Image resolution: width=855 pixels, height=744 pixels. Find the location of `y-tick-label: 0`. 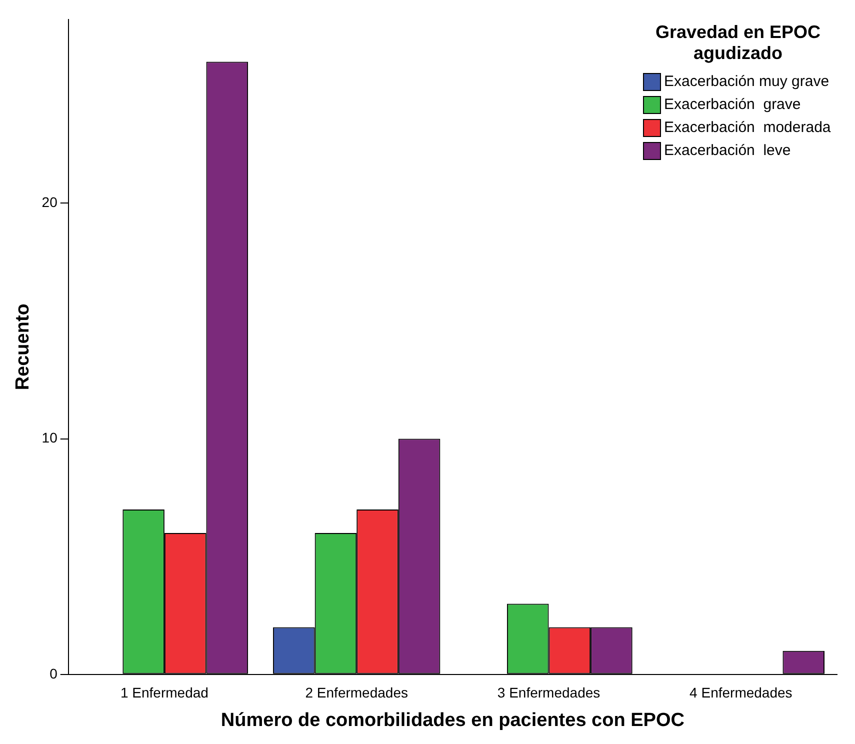

y-tick-label: 0 is located at coordinates (54, 673).